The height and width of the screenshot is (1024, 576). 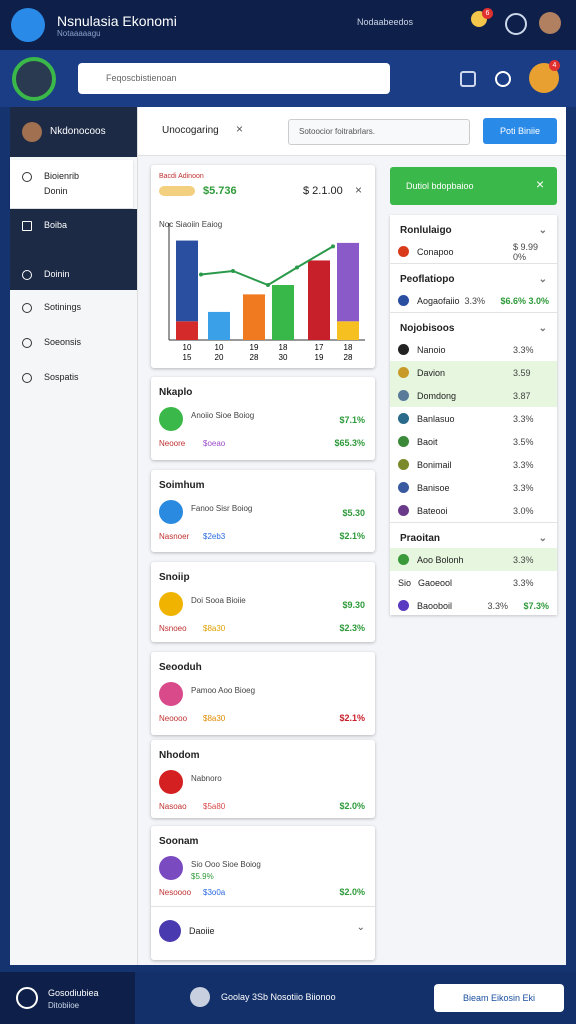 What do you see at coordinates (63, 342) in the screenshot?
I see `nav-label: Soeonsis` at bounding box center [63, 342].